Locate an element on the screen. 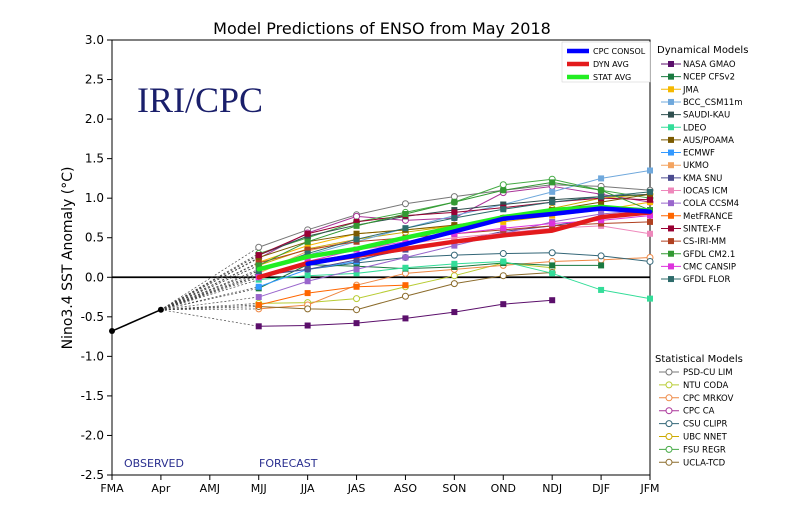 The height and width of the screenshot is (513, 790). x-tick-label: NDJ is located at coordinates (552, 488).